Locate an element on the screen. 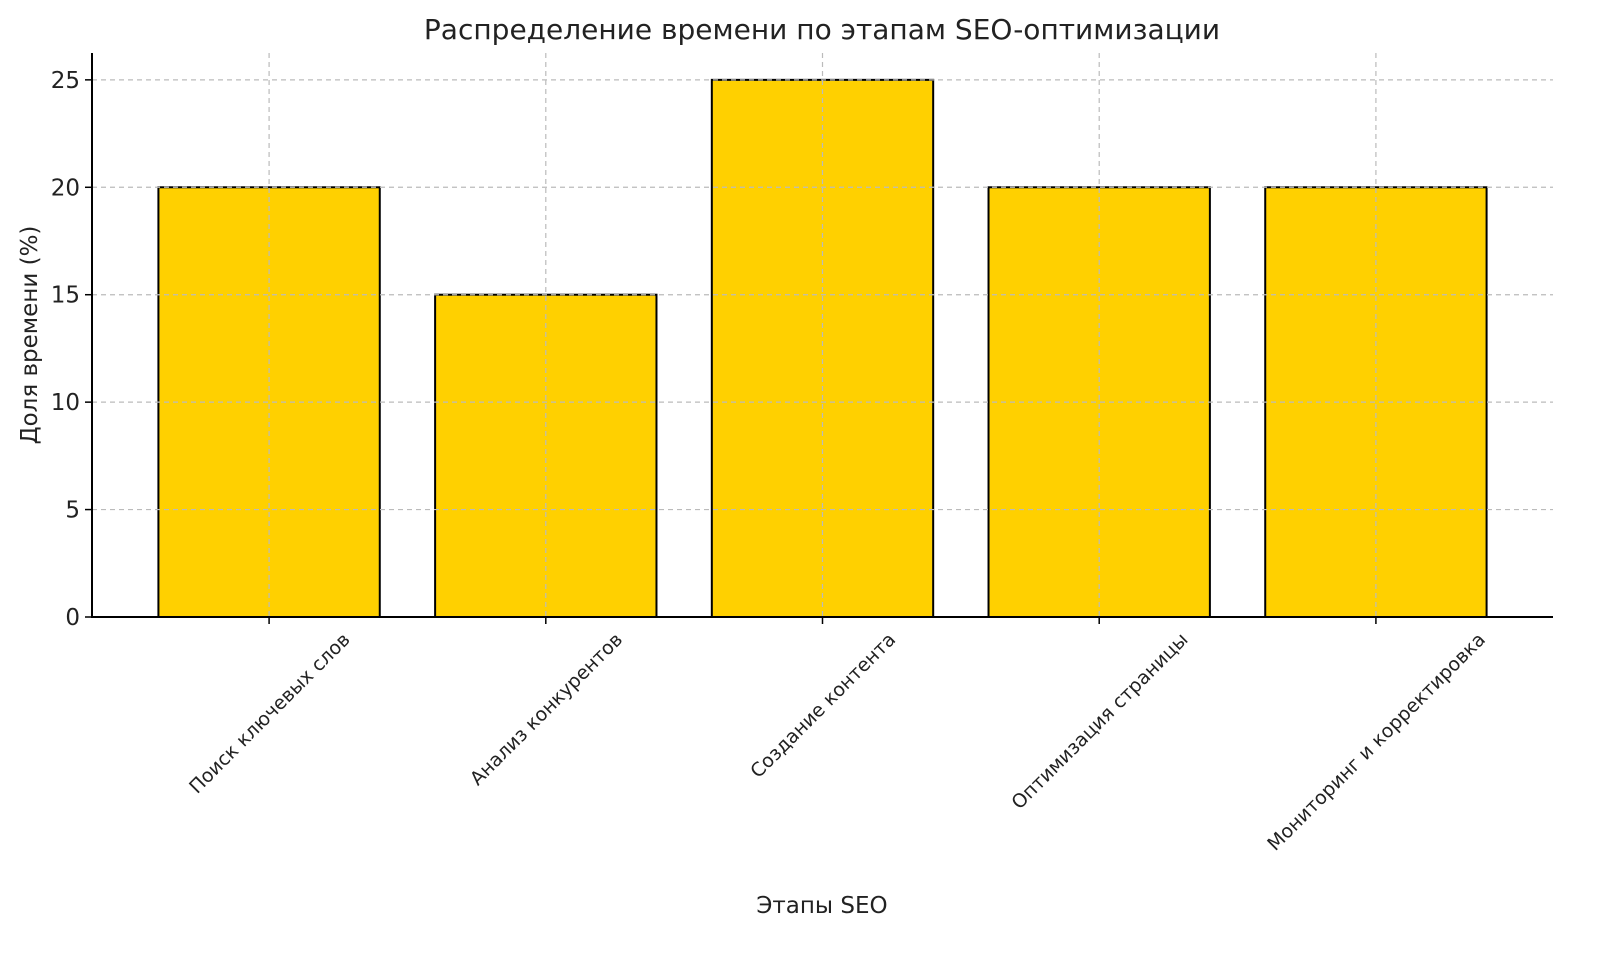 This screenshot has height=954, width=1600. y-axis-label: Доля времени (%) is located at coordinates (30, 335).